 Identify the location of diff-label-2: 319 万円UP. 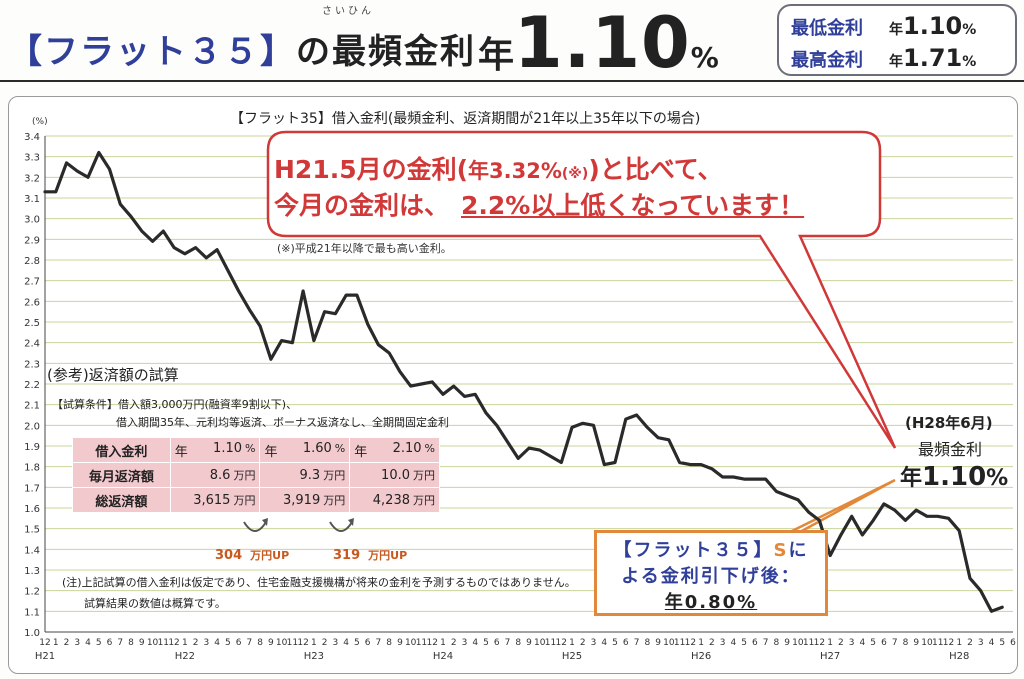
(370, 553).